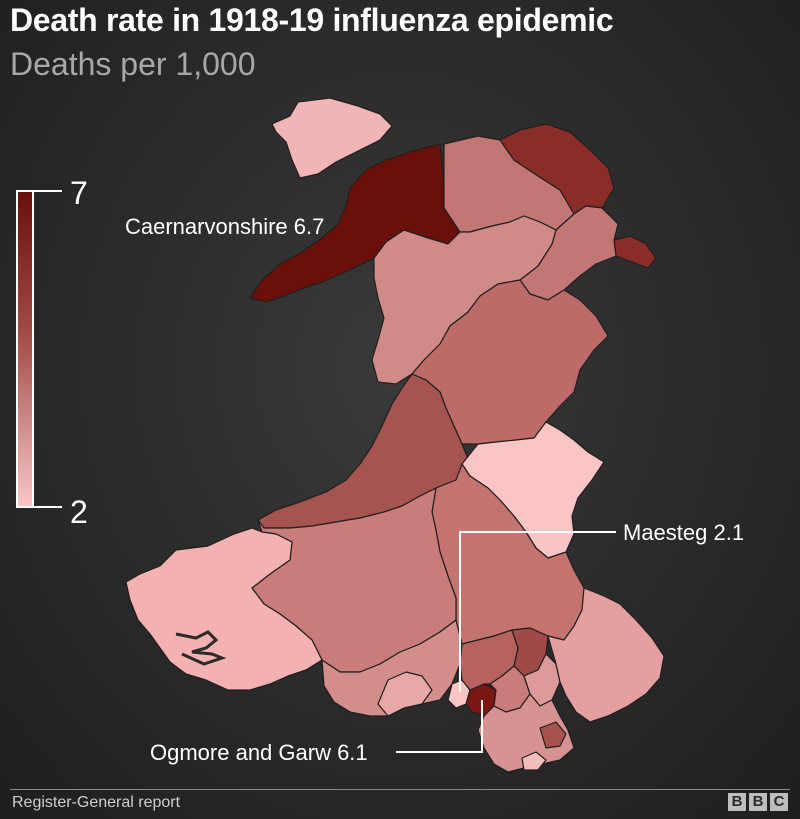 This screenshot has width=800, height=819. What do you see at coordinates (439, 726) in the screenshot?
I see `ogmore-leader-line` at bounding box center [439, 726].